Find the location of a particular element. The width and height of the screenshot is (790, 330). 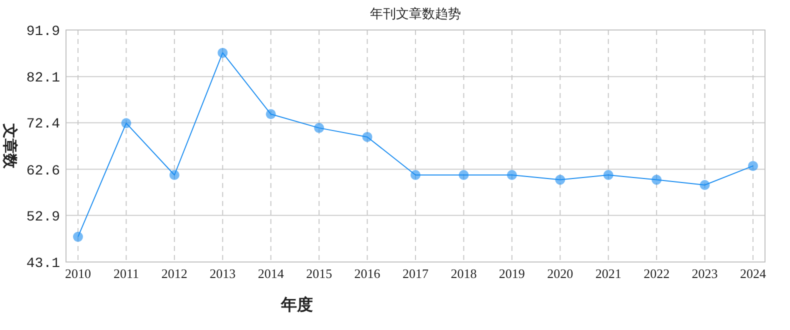

x-tick-label: 2019 is located at coordinates (511, 273).